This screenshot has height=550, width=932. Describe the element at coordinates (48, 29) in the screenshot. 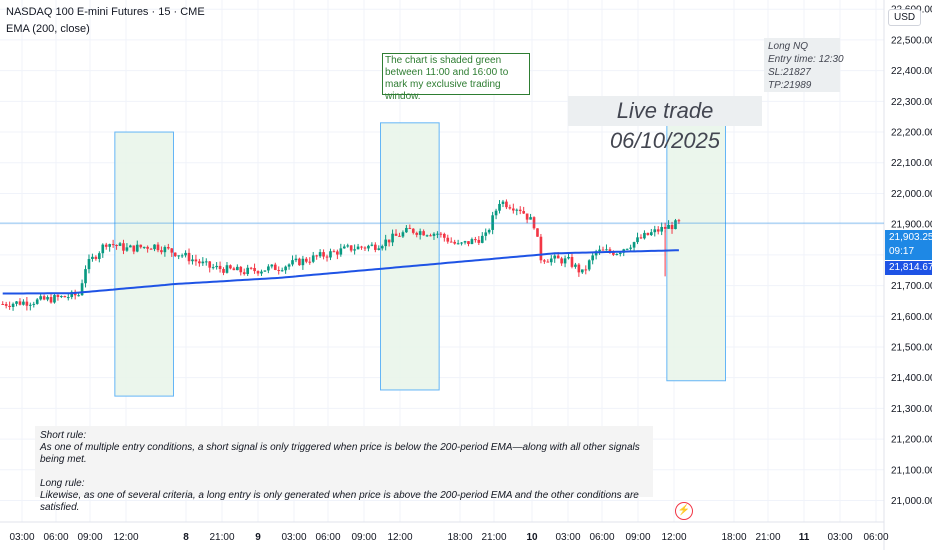

I see `ema-indicator-label: EMA (200, close)` at that location.